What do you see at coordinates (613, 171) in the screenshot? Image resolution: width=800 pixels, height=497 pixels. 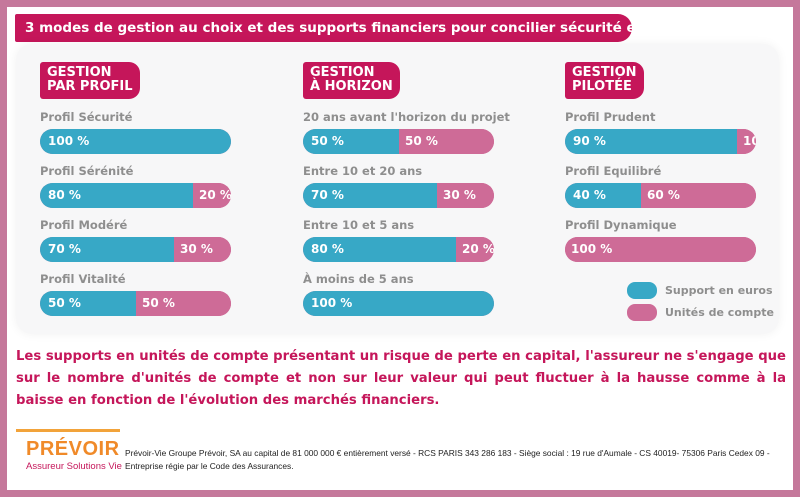 I see `bar-label: Profil Equilibré` at bounding box center [613, 171].